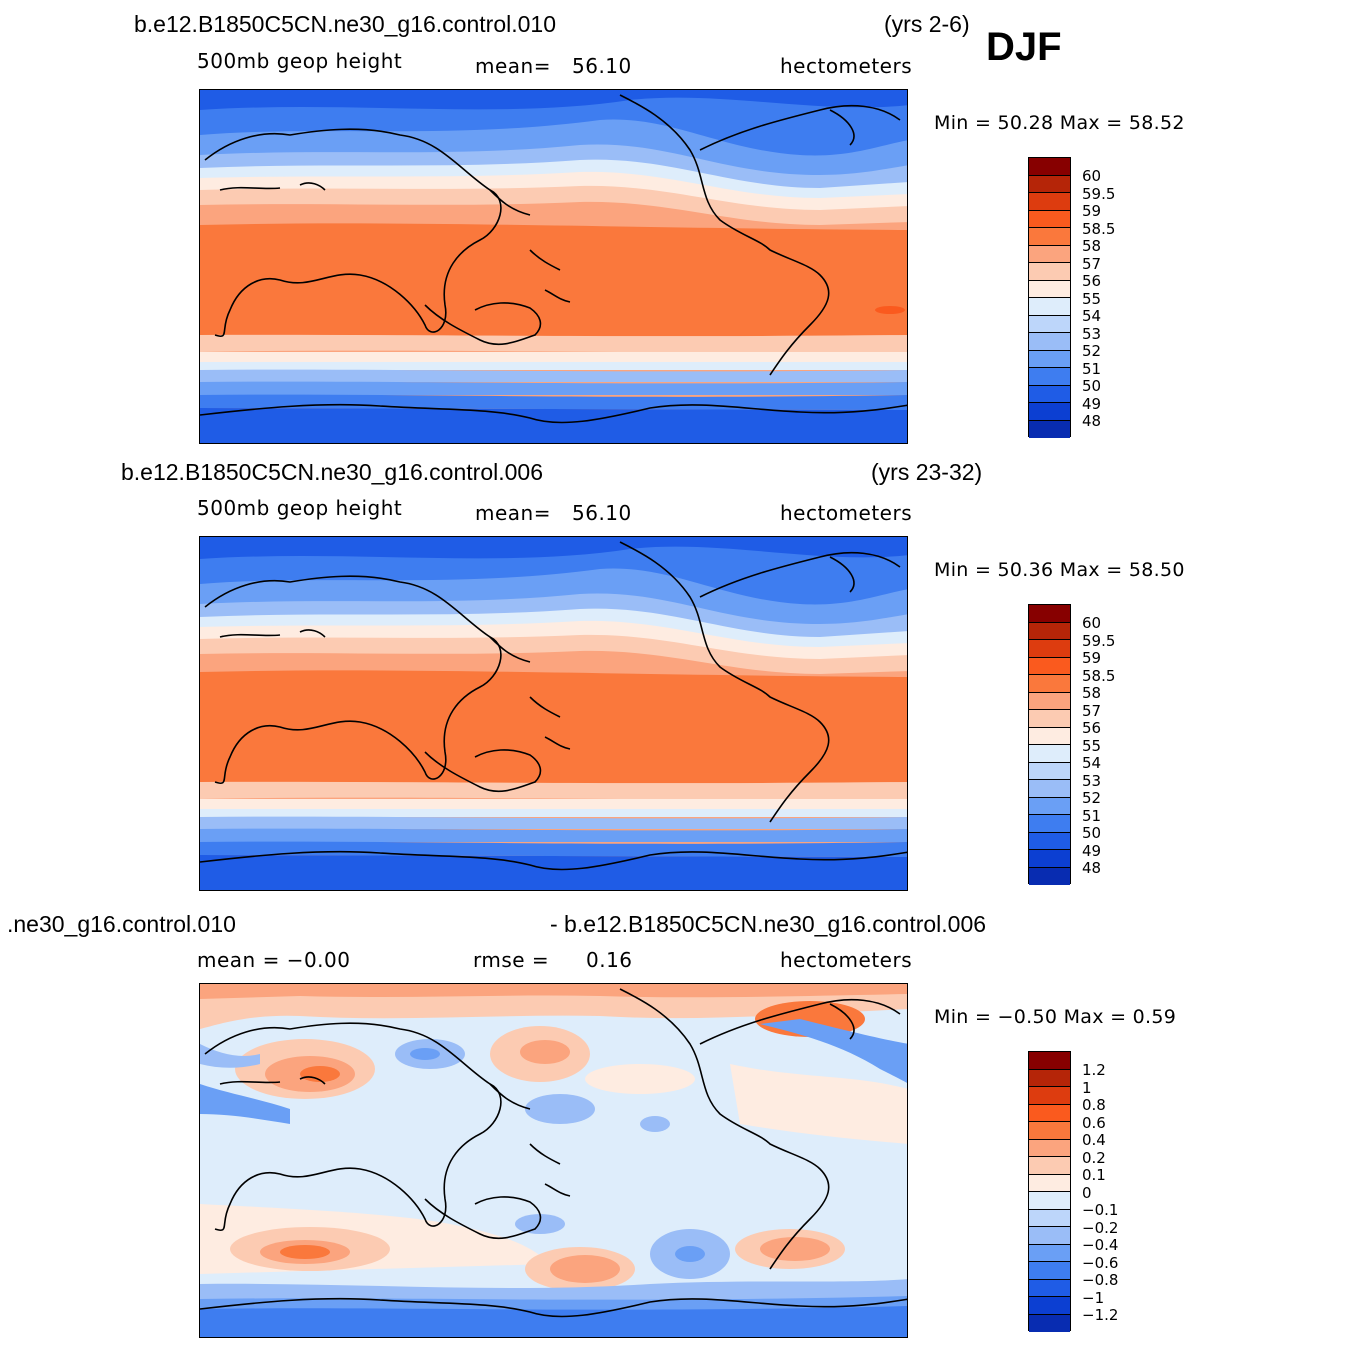 The height and width of the screenshot is (1353, 1352). Describe the element at coordinates (300, 508) in the screenshot. I see `panel2-variable: 500mb geop height` at that location.